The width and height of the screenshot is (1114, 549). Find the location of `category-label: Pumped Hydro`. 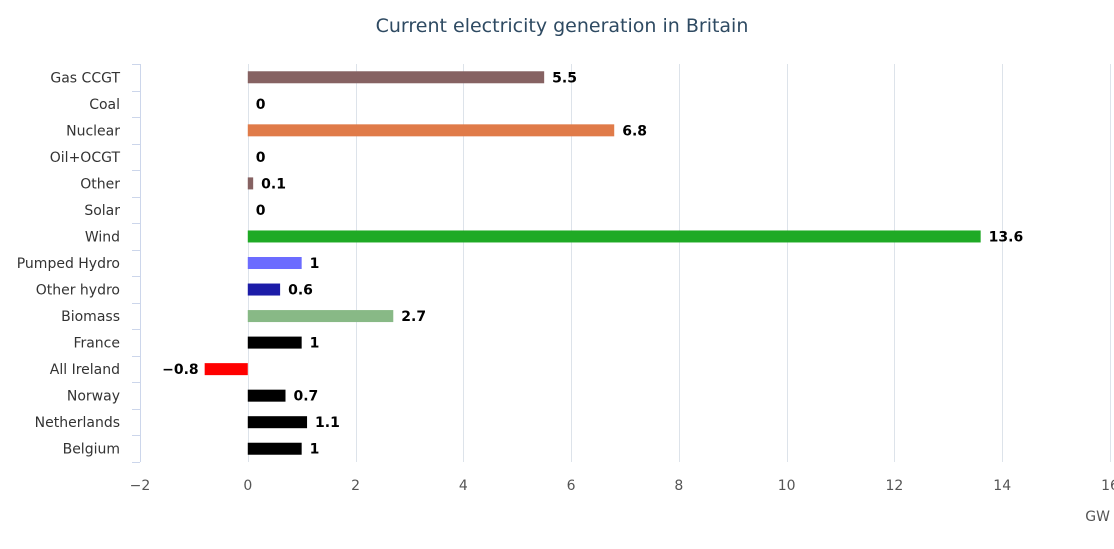

category-label: Pumped Hydro is located at coordinates (68, 264).